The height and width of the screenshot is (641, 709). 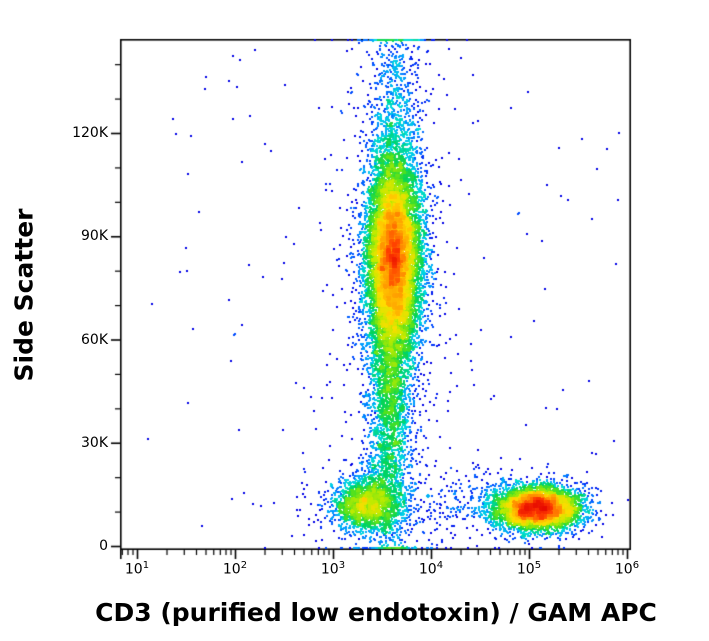 I want to click on y-tick-label: 120K, so click(x=90, y=133).